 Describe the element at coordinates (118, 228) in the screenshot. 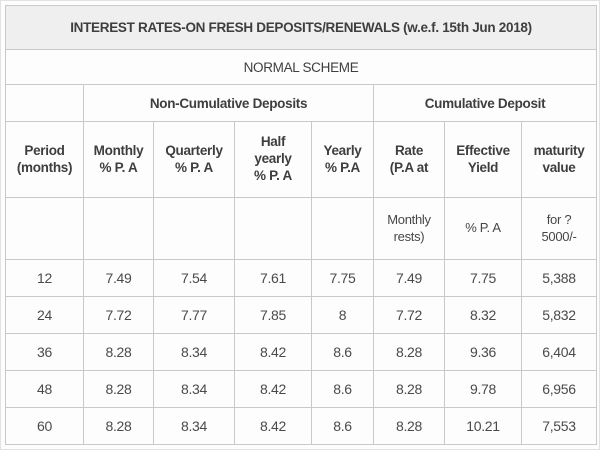

I see `subheader-empty-monthly` at that location.